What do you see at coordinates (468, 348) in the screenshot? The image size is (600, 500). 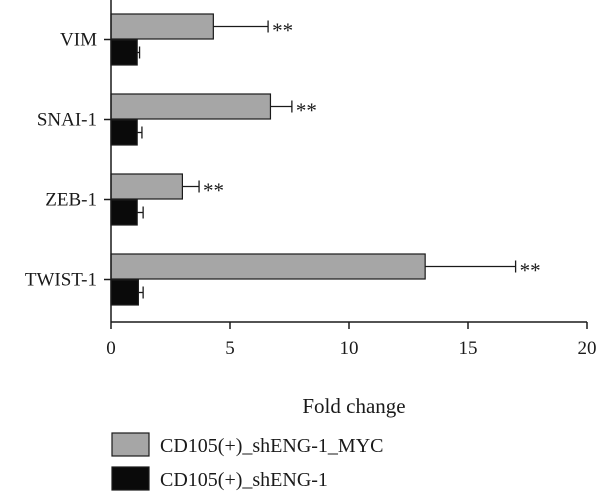 I see `x-tick-label: 15` at bounding box center [468, 348].